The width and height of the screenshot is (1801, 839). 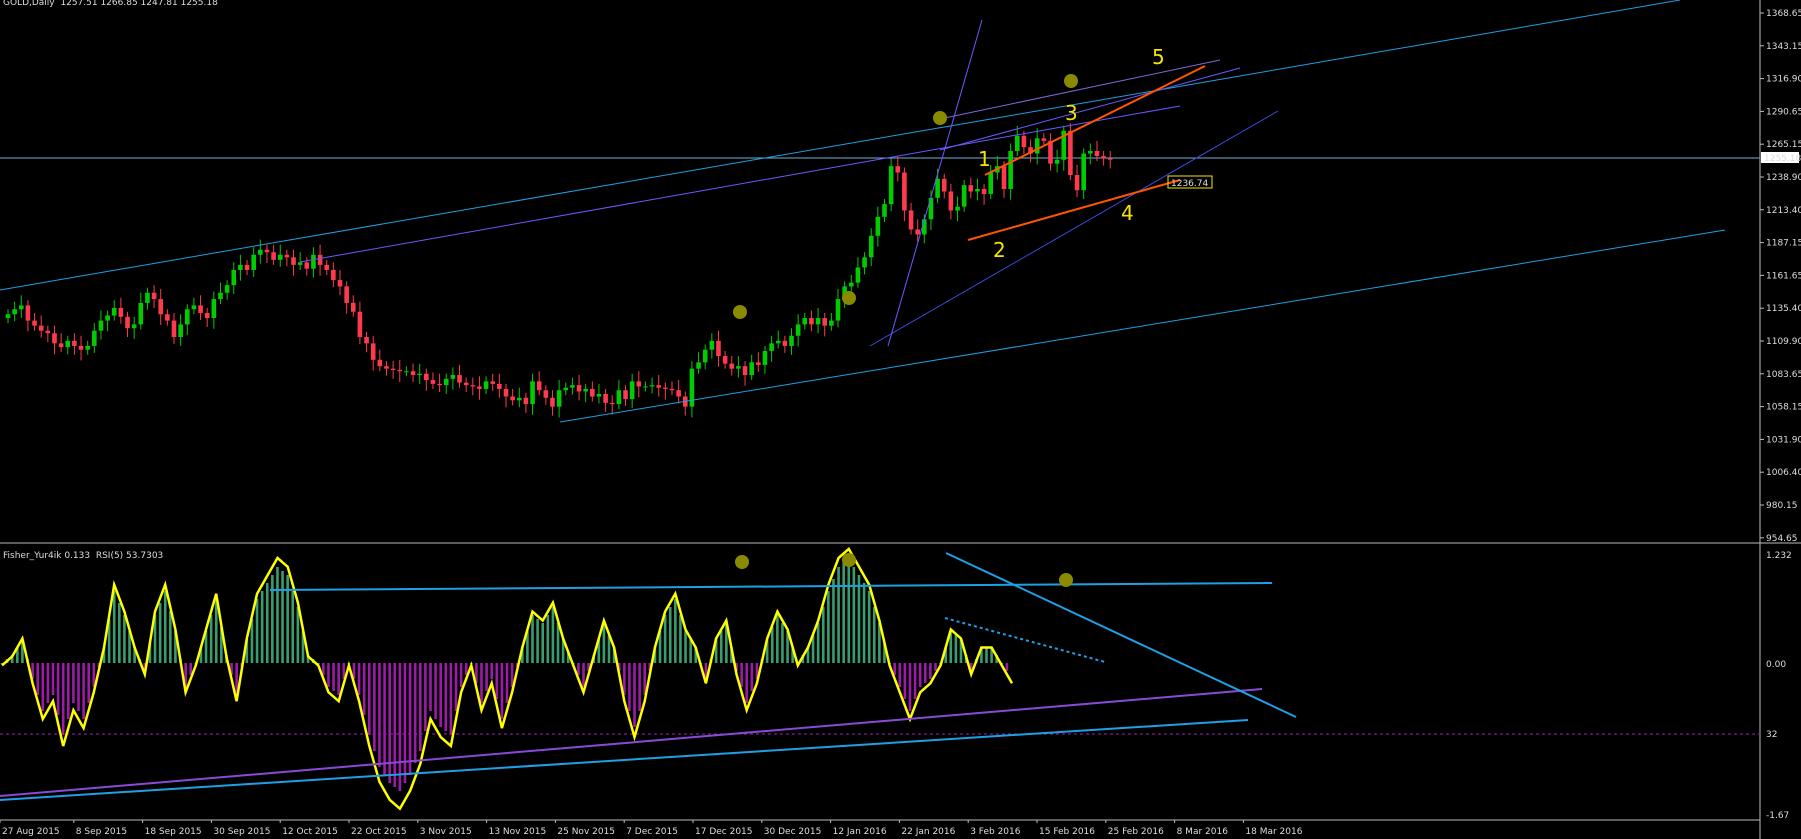 I want to click on indicator-downtrend-line, so click(x=1121, y=635).